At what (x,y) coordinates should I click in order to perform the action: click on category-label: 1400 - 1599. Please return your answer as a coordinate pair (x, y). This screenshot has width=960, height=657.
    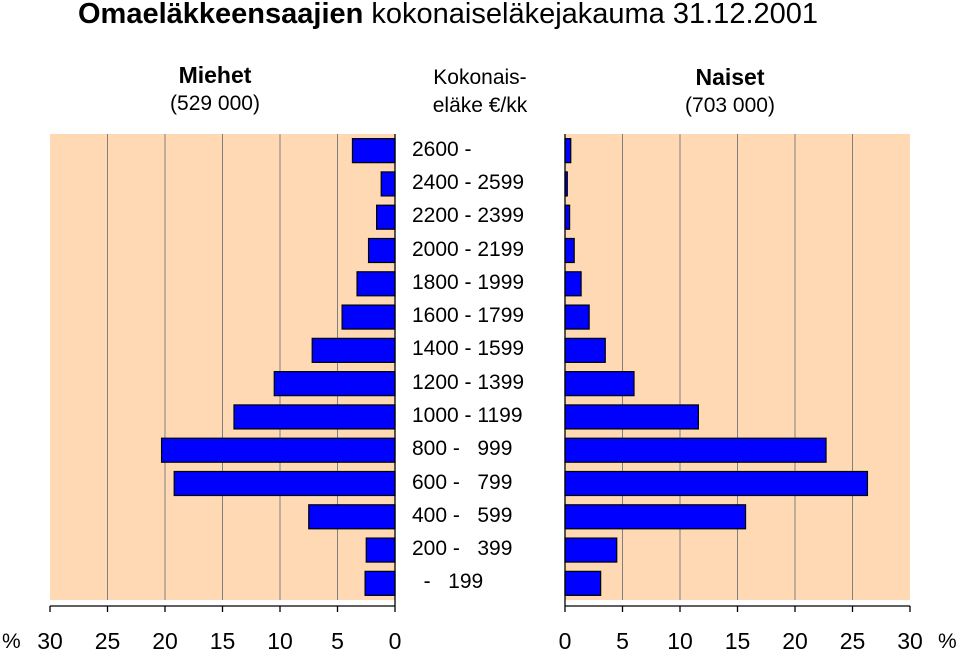
    Looking at the image, I should click on (468, 349).